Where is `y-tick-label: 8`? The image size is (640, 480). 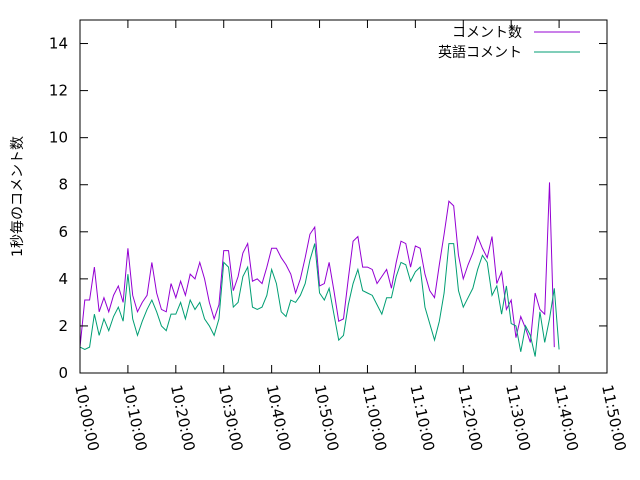 y-tick-label: 8 is located at coordinates (63, 185).